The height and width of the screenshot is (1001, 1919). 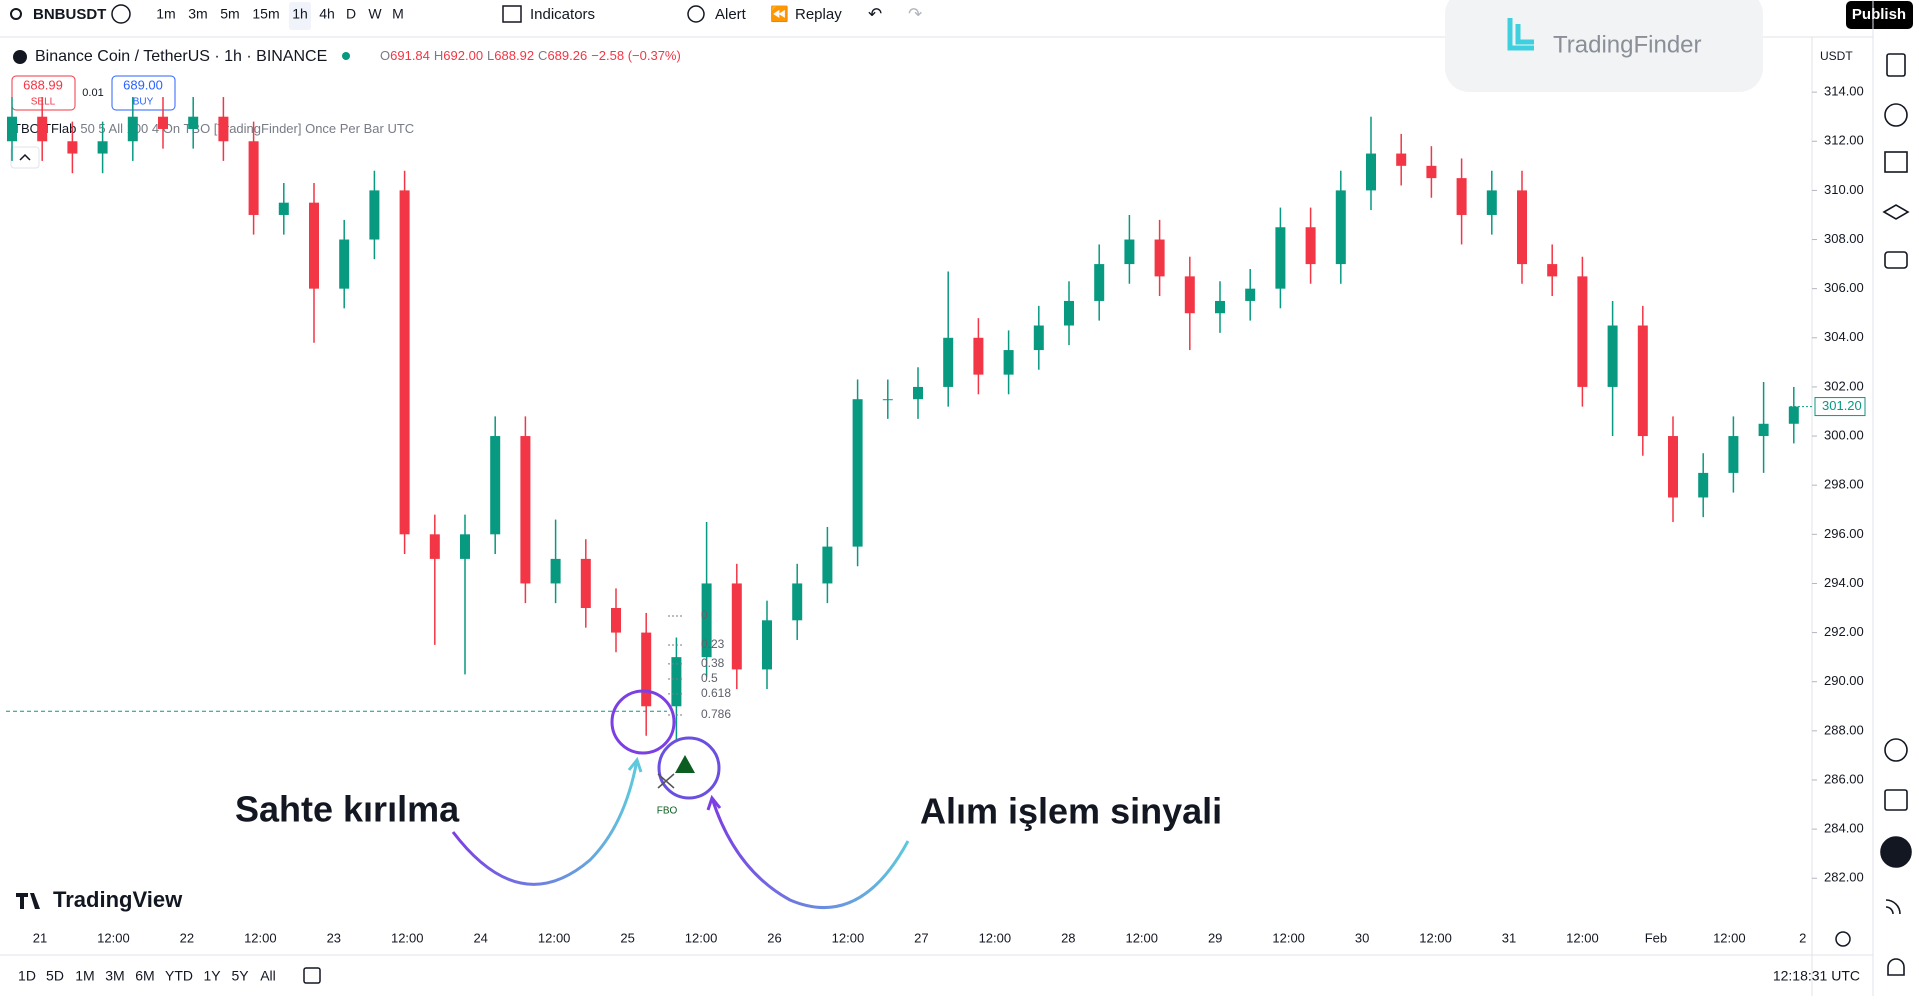 I want to click on watermark-box, so click(x=1604, y=46).